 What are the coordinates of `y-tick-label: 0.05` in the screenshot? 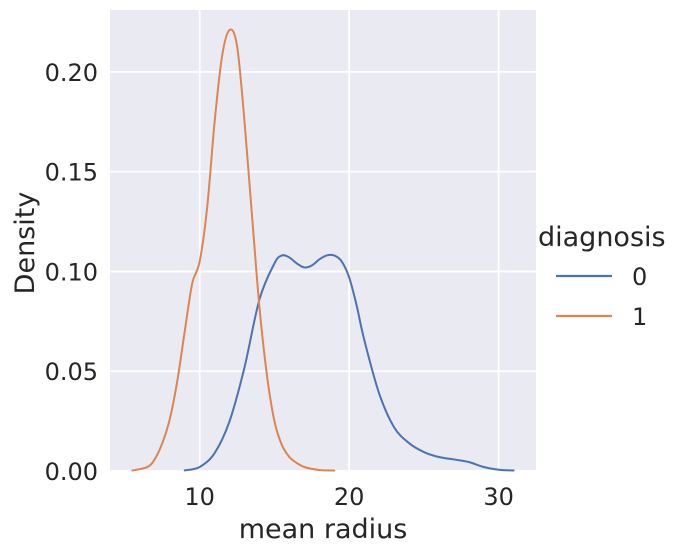 It's located at (71, 372).